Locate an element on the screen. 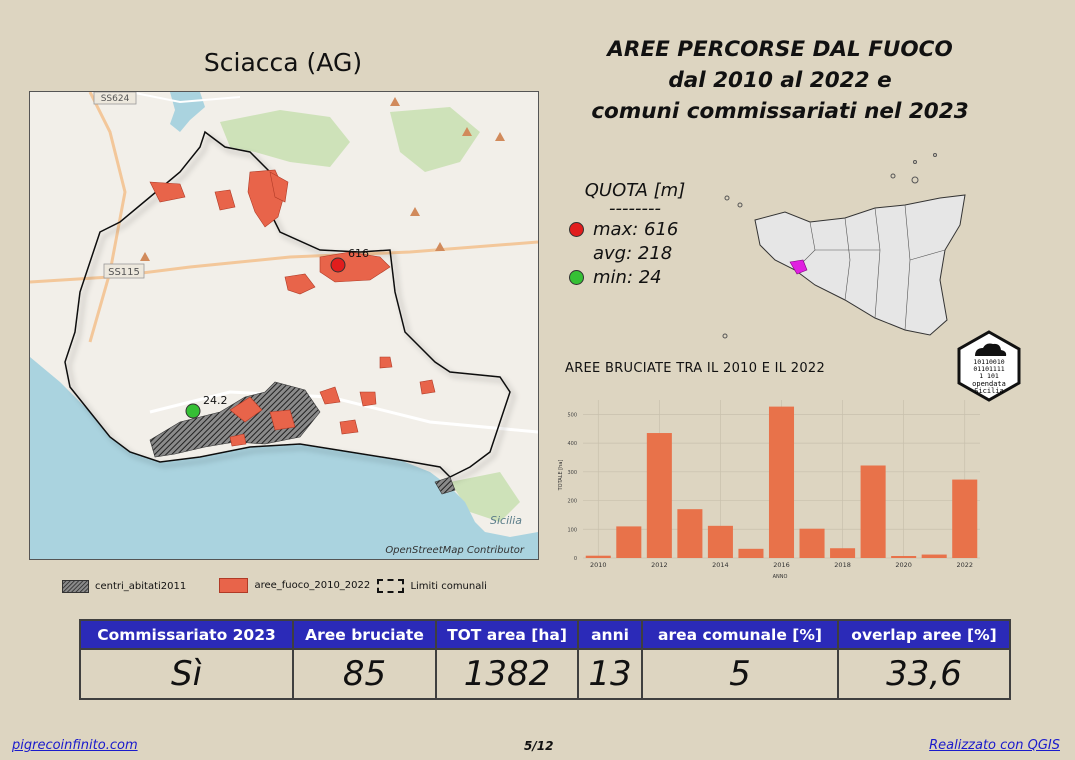 The height and width of the screenshot is (760, 1075). page-number: 5/12 is located at coordinates (539, 746).